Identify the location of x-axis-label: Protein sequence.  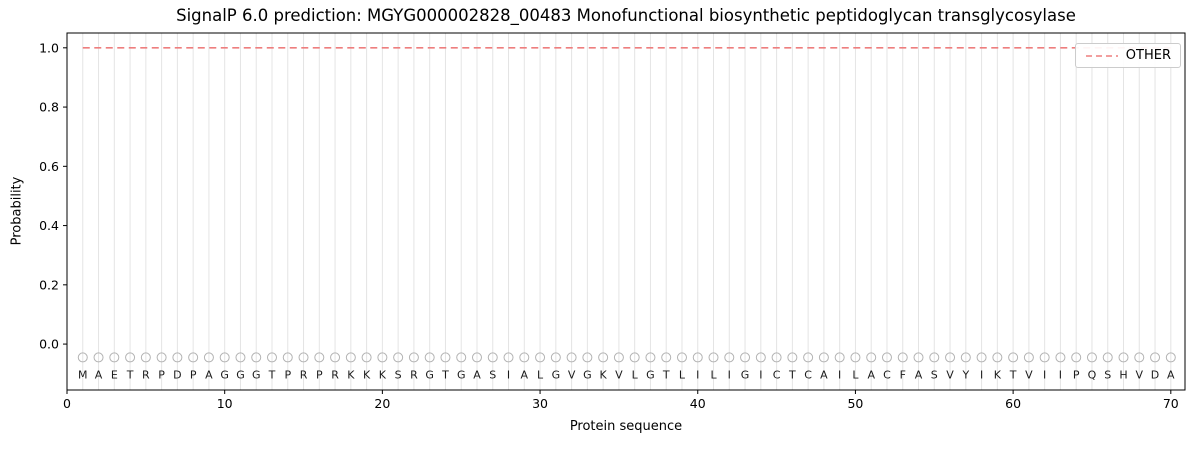
(626, 426).